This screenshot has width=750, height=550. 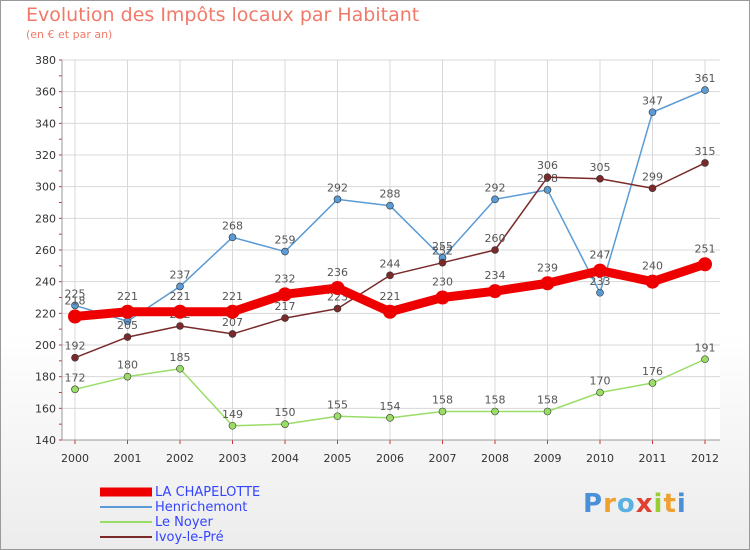 I want to click on x-tick-label-2005: 2005, so click(x=338, y=458).